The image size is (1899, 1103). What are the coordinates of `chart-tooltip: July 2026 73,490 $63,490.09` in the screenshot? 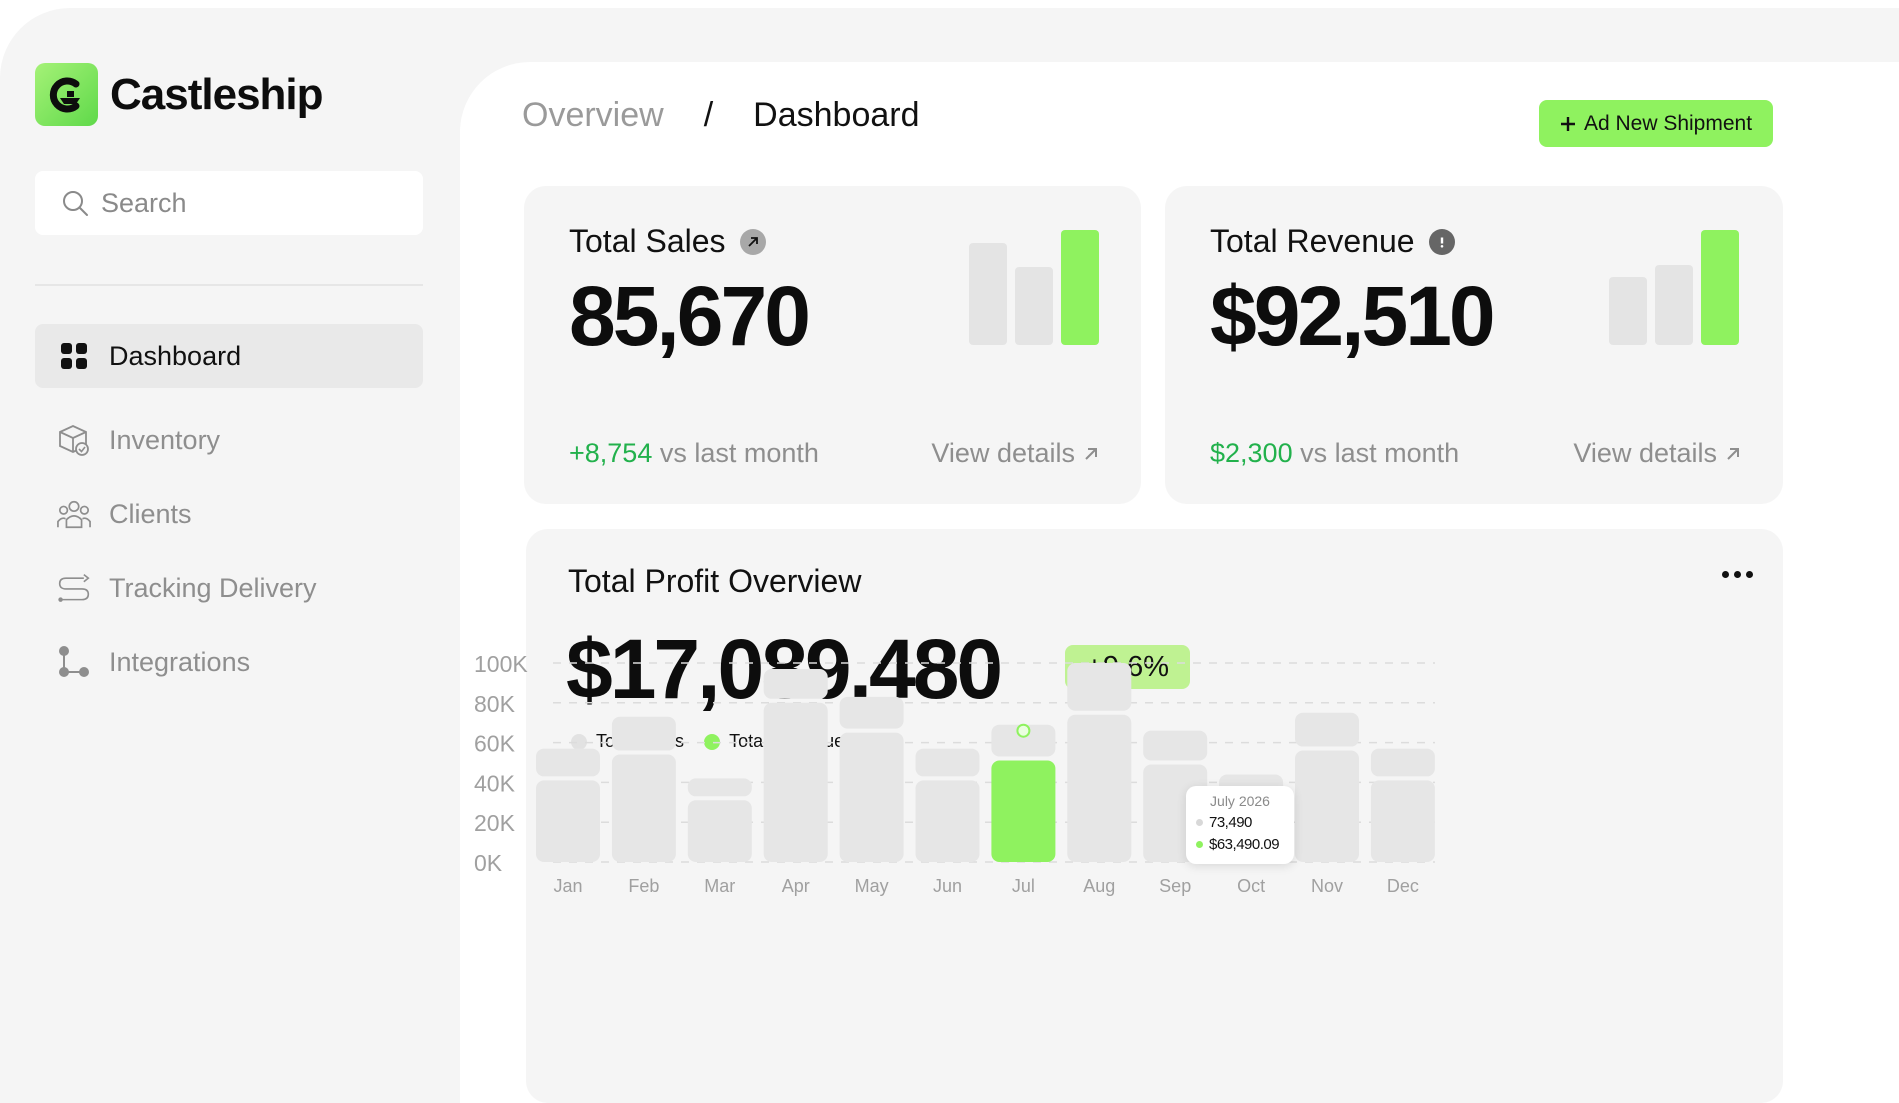 It's located at (1240, 825).